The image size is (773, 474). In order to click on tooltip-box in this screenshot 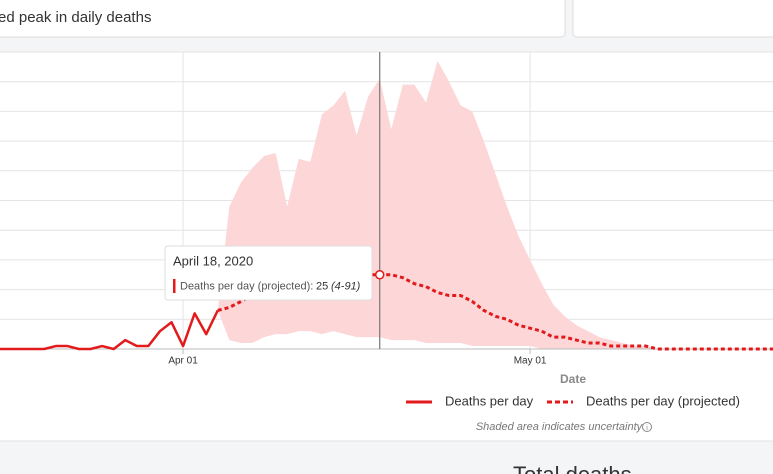, I will do `click(268, 273)`.